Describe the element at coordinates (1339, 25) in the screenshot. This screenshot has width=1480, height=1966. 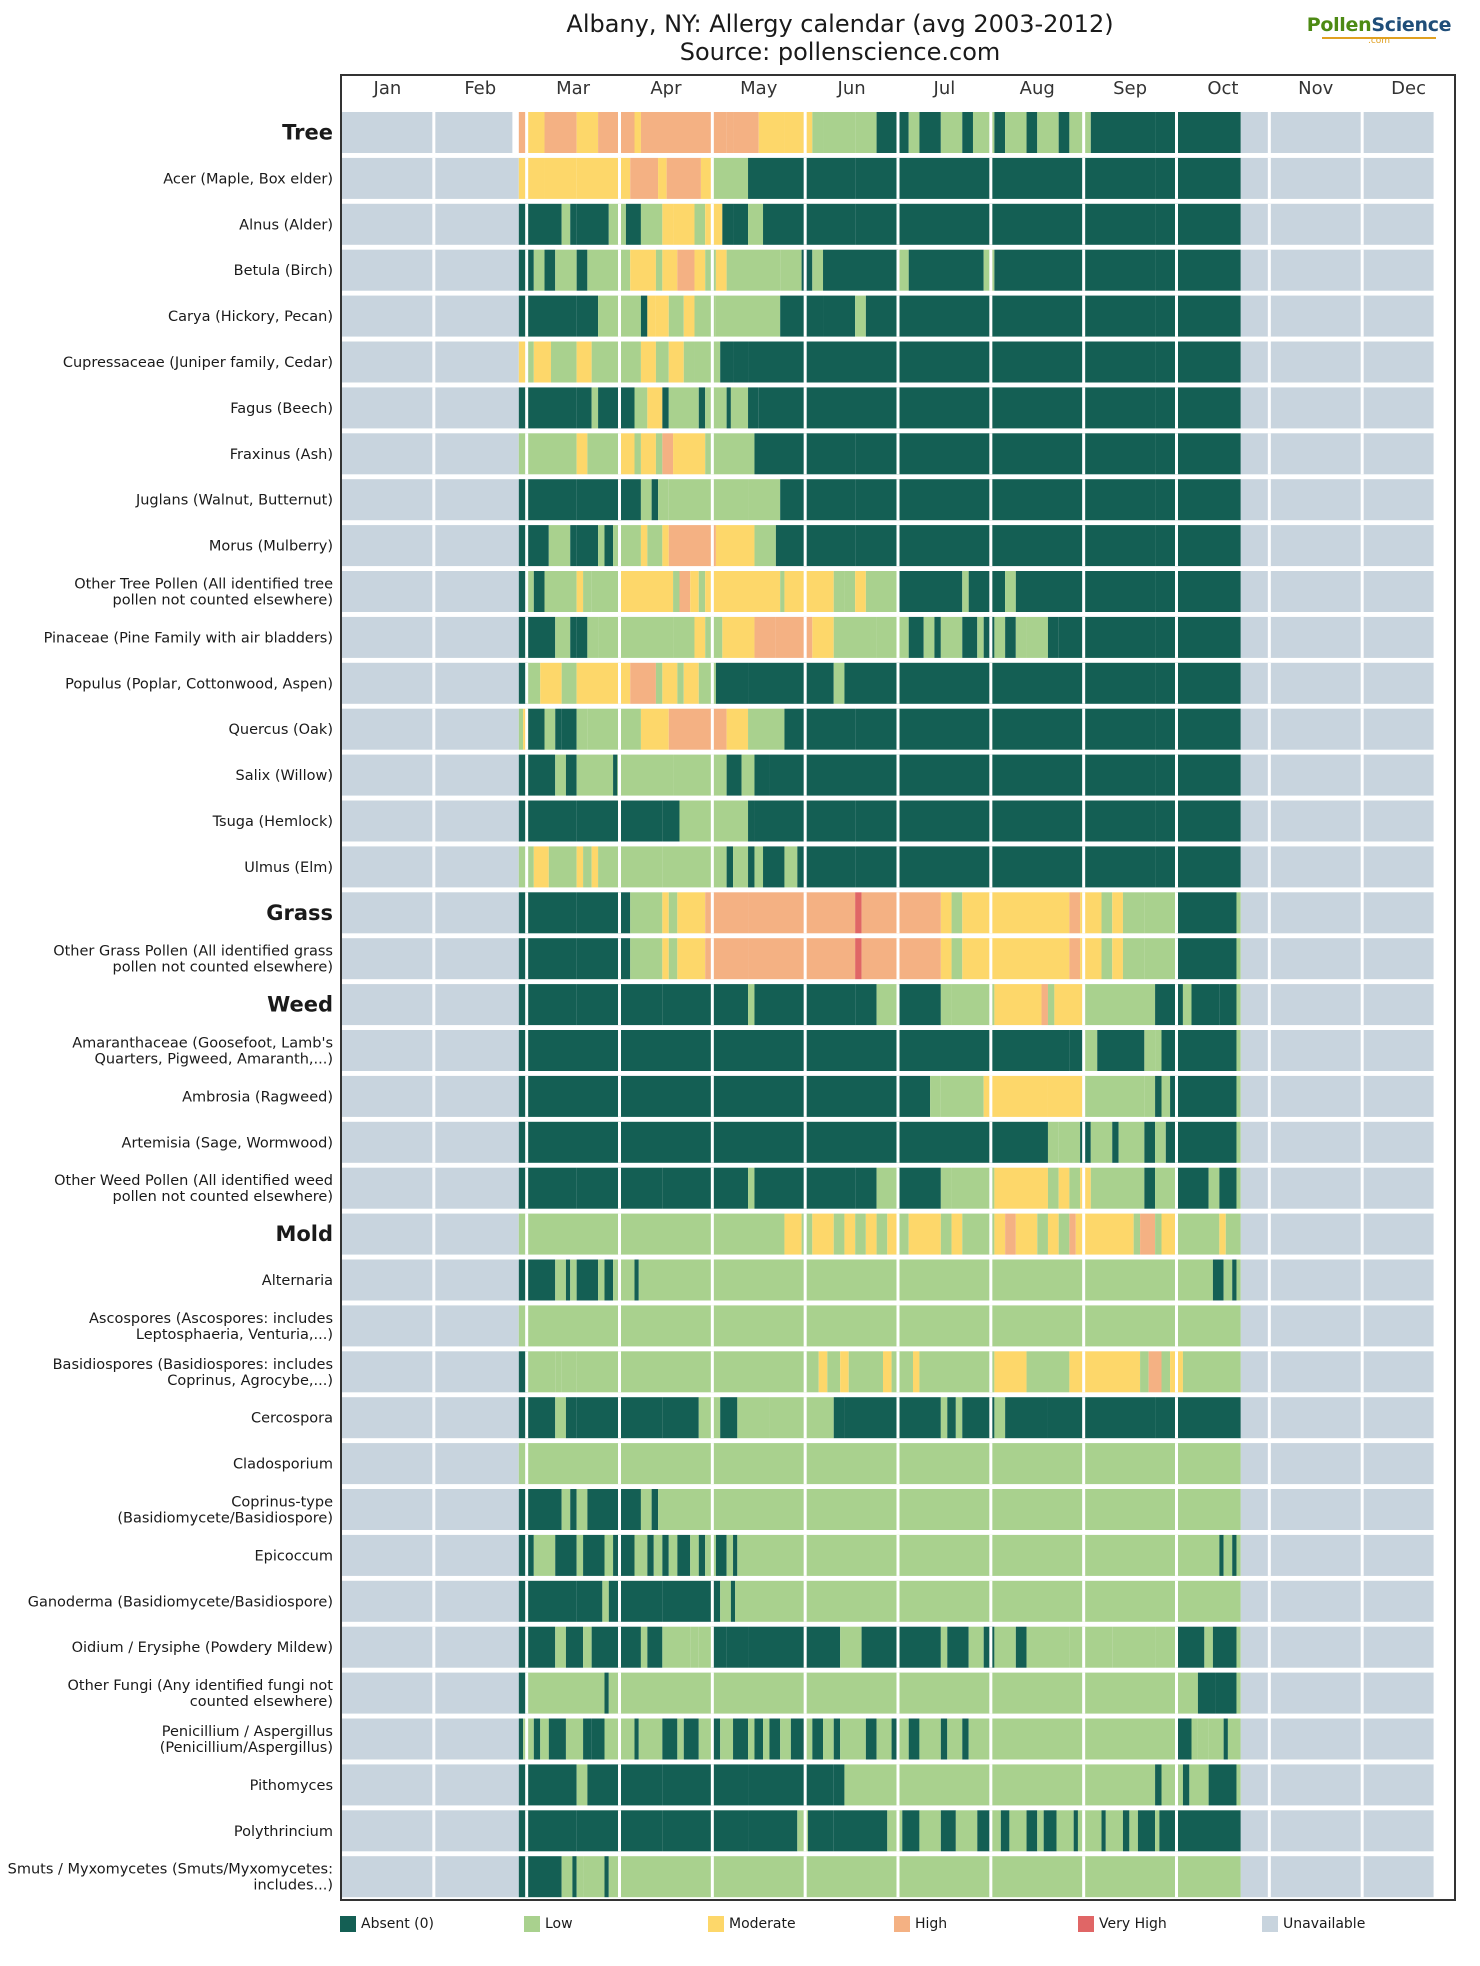
I see `logo-word-pollen: Pollen` at that location.